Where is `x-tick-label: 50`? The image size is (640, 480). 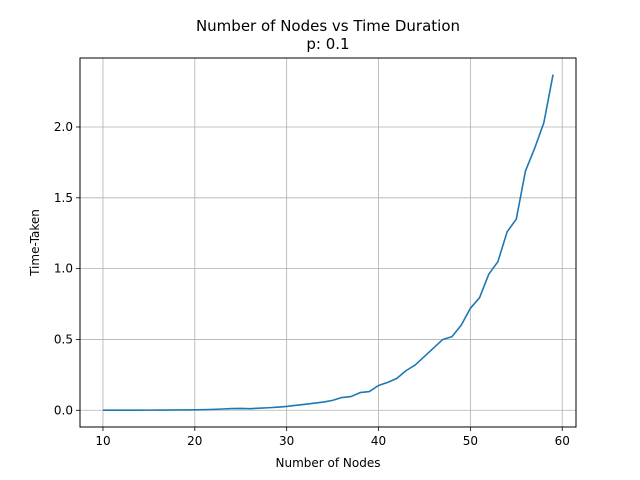
x-tick-label: 50 is located at coordinates (470, 441).